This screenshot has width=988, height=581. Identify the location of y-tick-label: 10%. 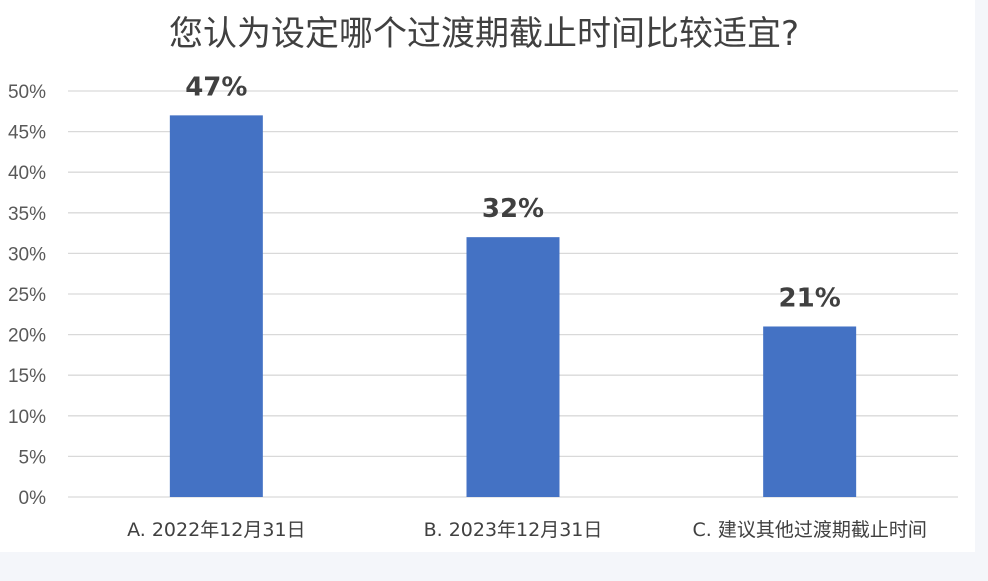
(27, 417).